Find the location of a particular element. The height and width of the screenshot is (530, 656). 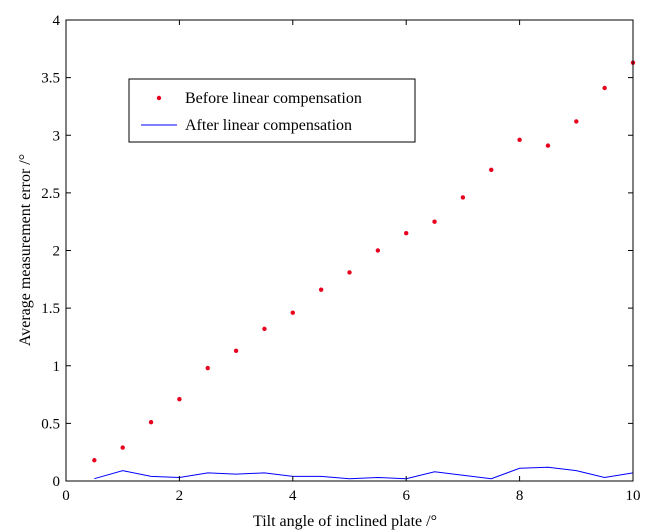

y-tick-label: 3.5 is located at coordinates (50, 79).